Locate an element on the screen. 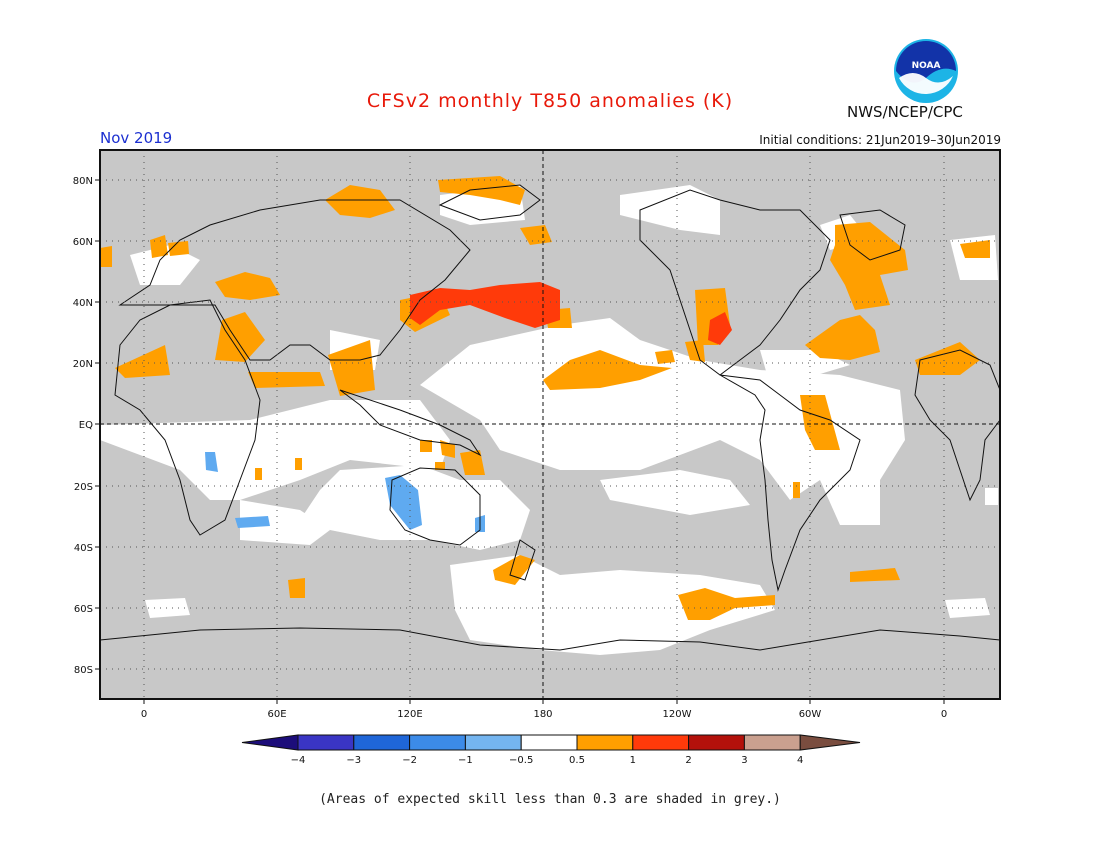 This screenshot has height=850, width=1100. lat-label: 40N is located at coordinates (83, 303).